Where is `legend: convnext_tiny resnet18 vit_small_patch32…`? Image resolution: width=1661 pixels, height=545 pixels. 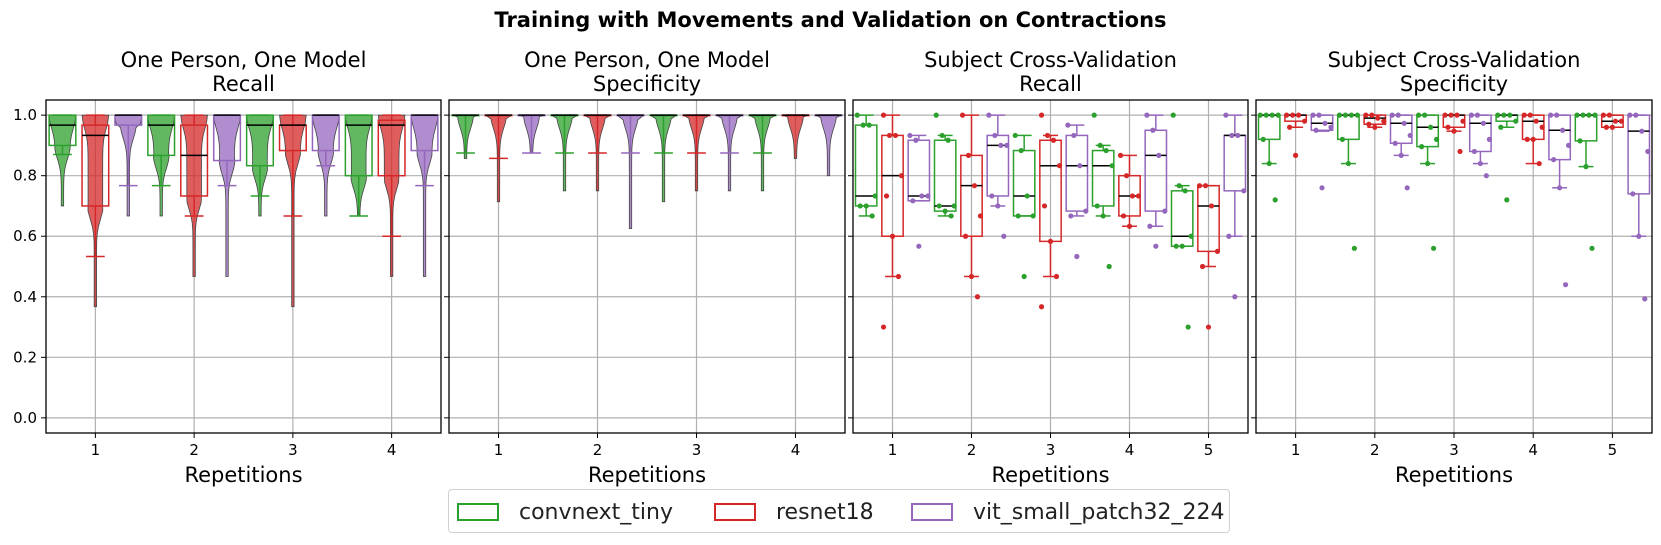
legend: convnext_tiny resnet18 vit_small_patch32… is located at coordinates (839, 511).